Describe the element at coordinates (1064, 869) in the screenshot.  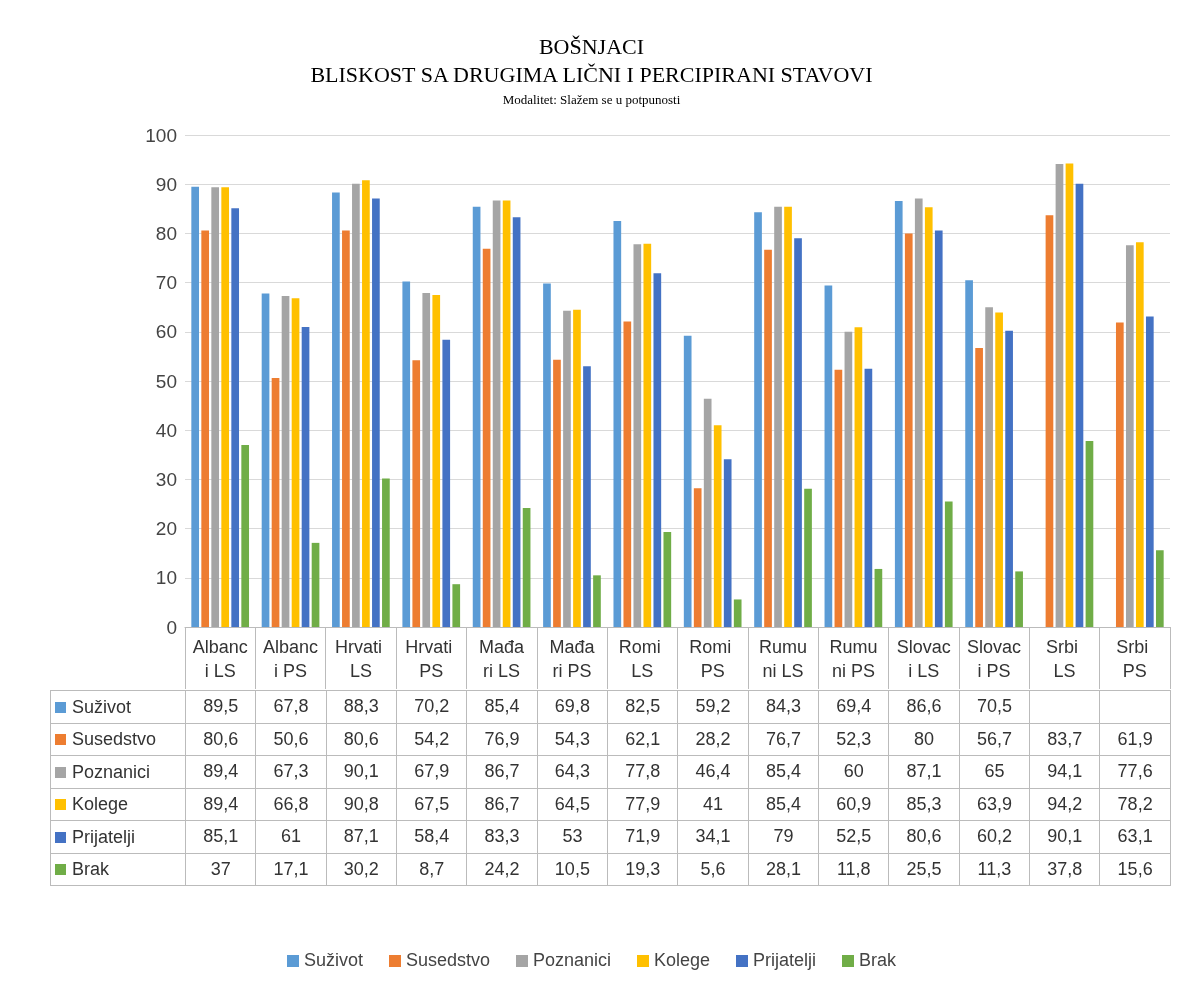
I see `data-label: 37,8` at that location.